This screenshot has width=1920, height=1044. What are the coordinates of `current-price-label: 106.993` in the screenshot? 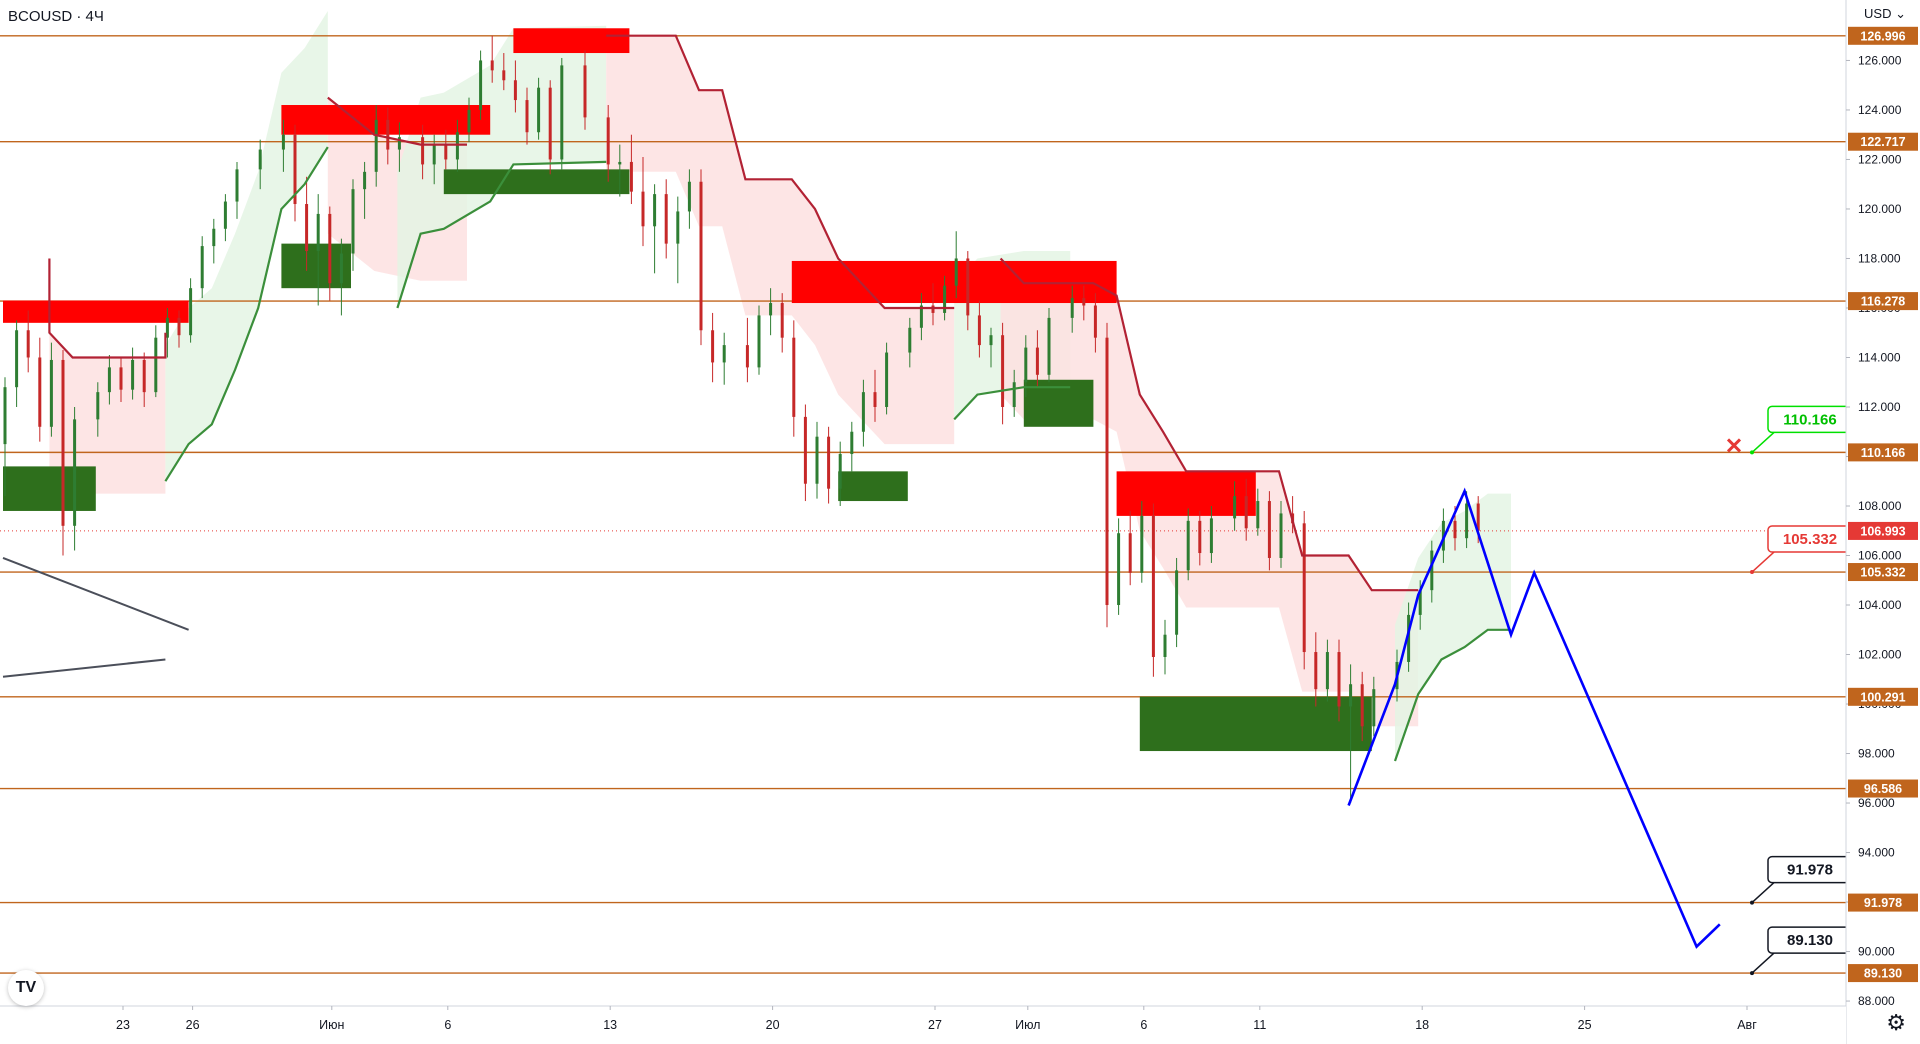 It's located at (1882, 531).